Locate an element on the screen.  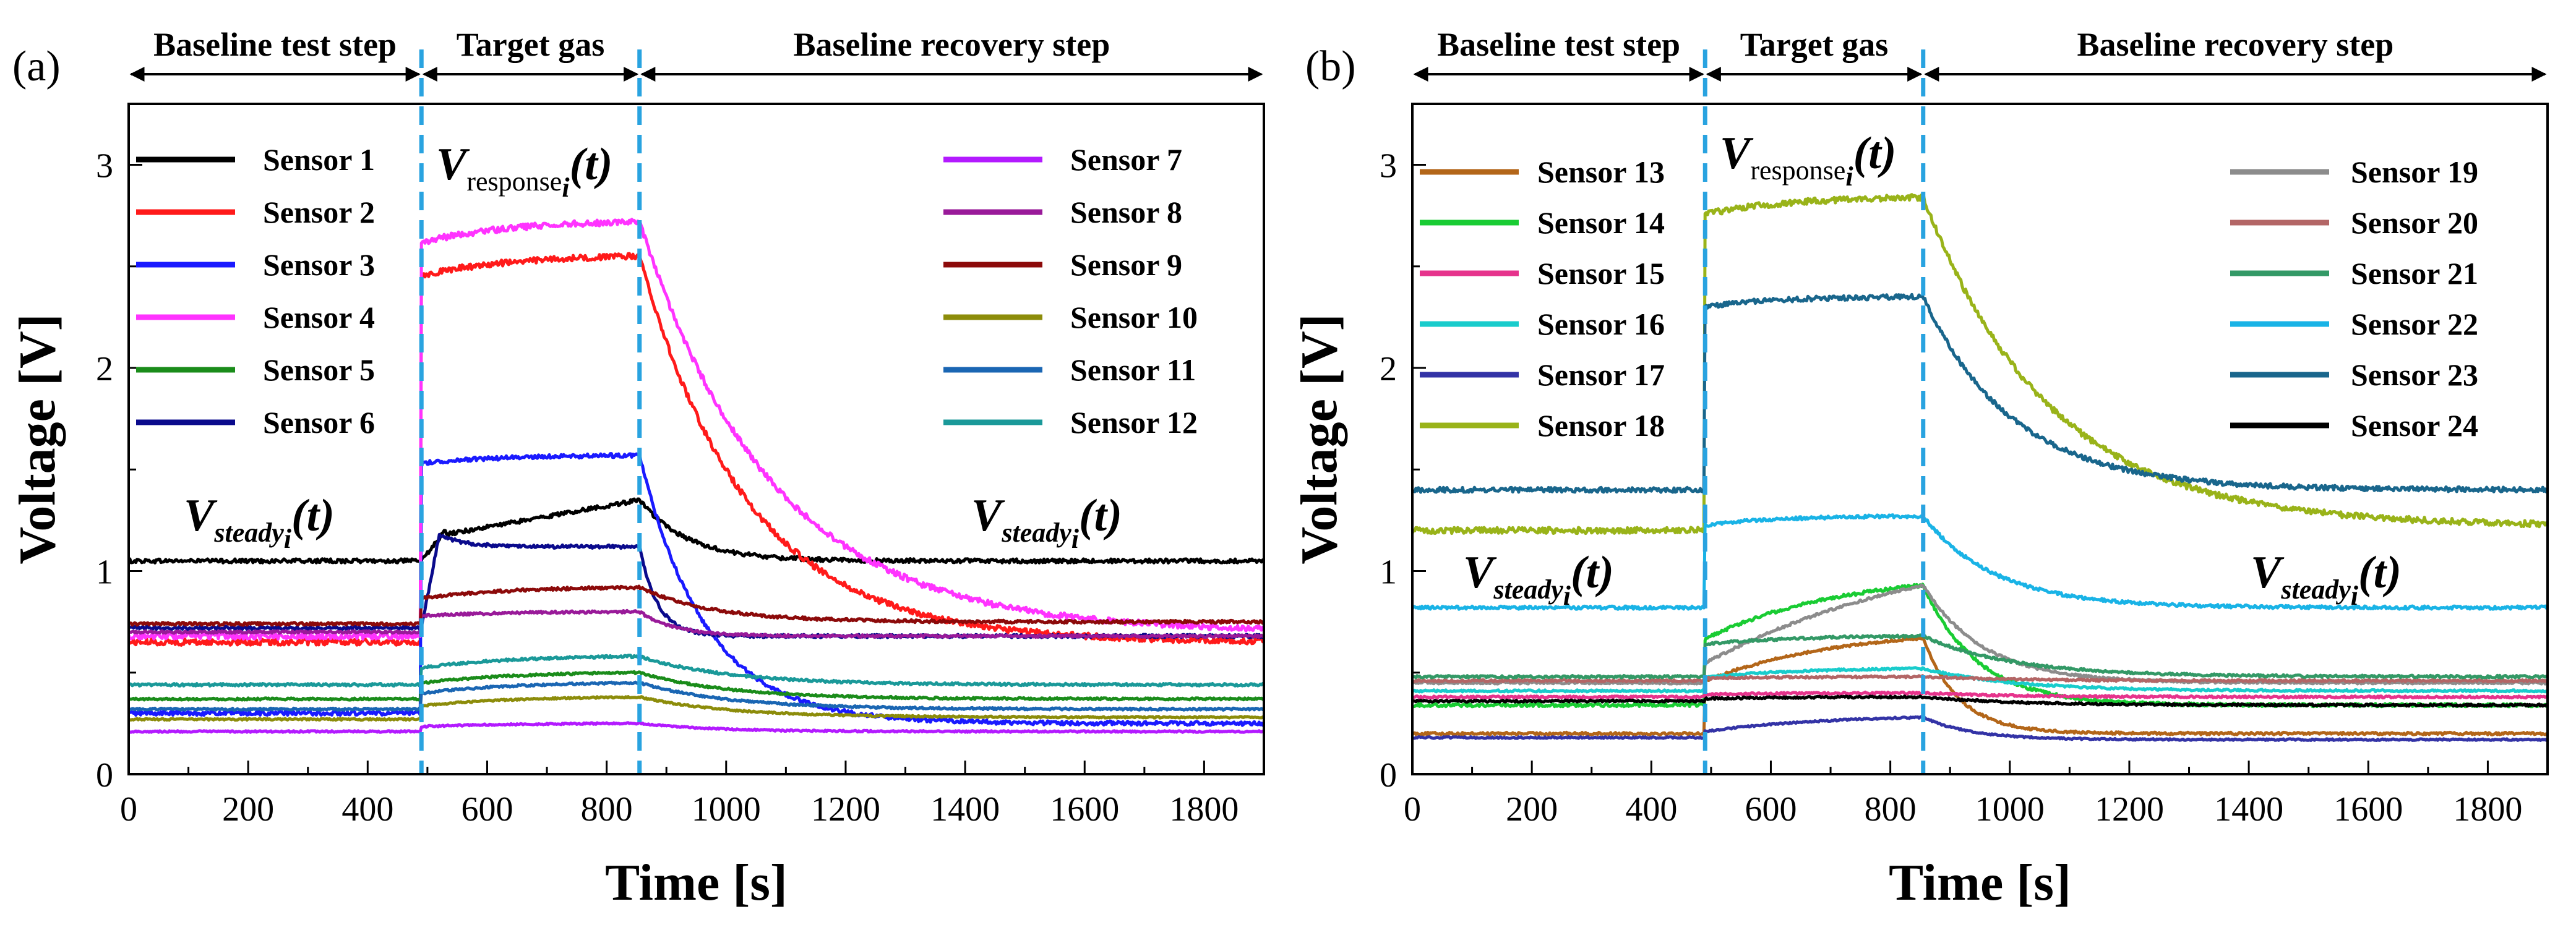
legend-label: Sensor 22 is located at coordinates (2414, 324).